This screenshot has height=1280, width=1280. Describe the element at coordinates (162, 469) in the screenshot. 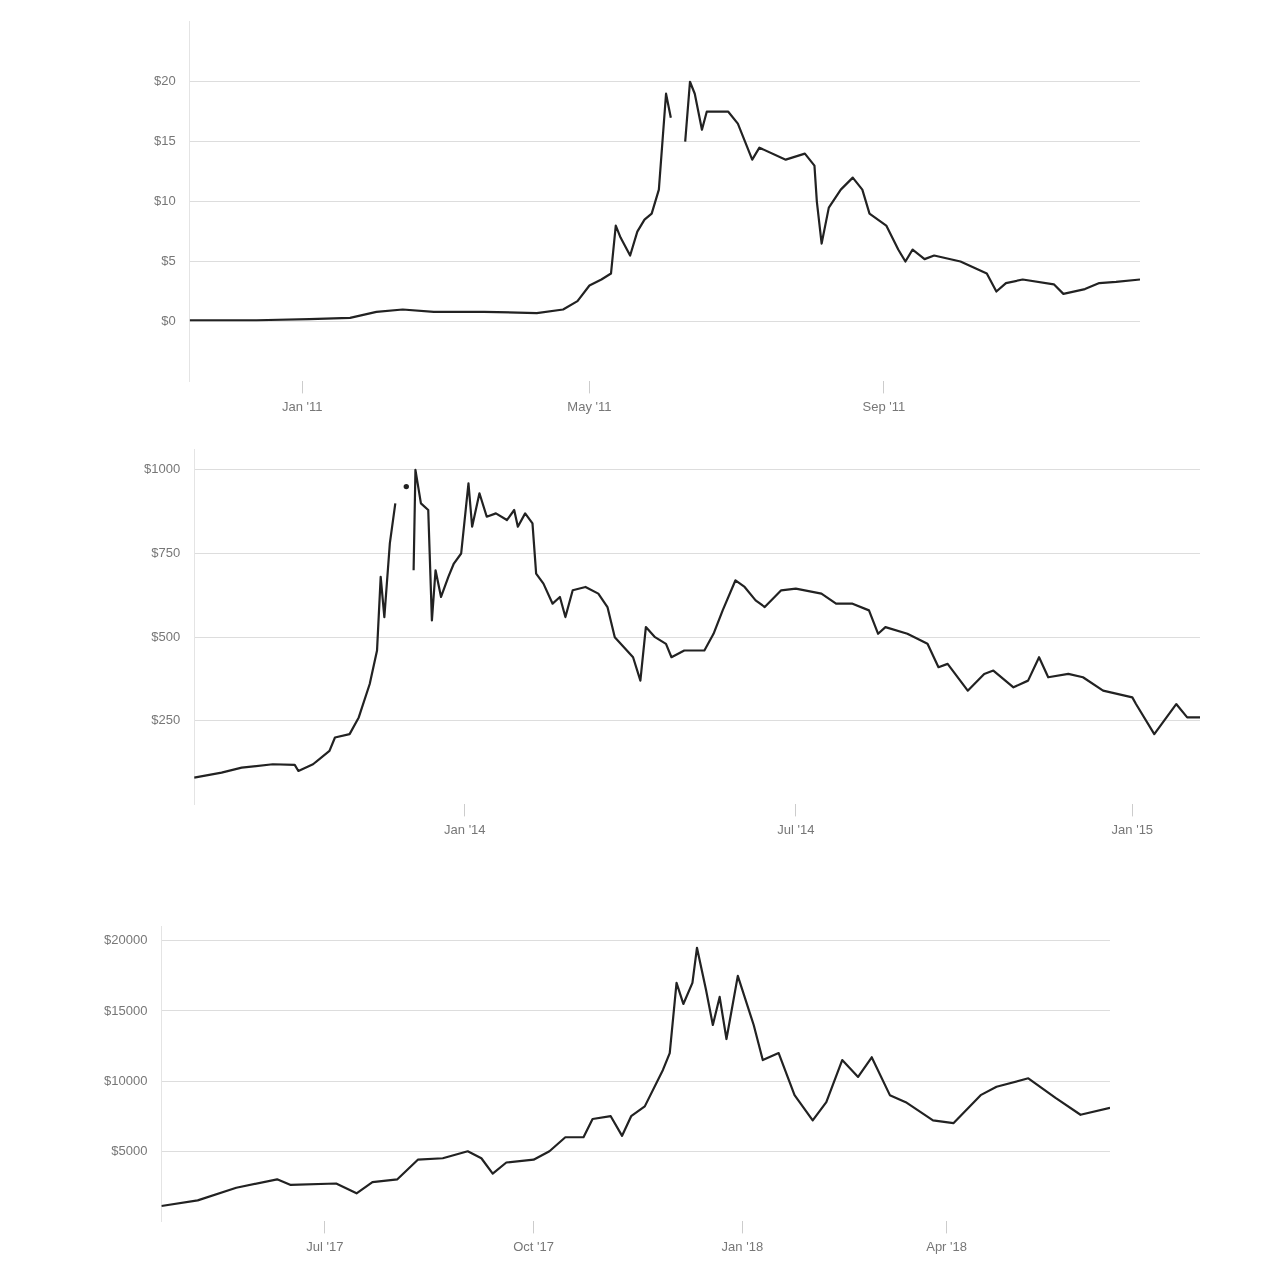

I see `y-tick-label: $1000` at that location.